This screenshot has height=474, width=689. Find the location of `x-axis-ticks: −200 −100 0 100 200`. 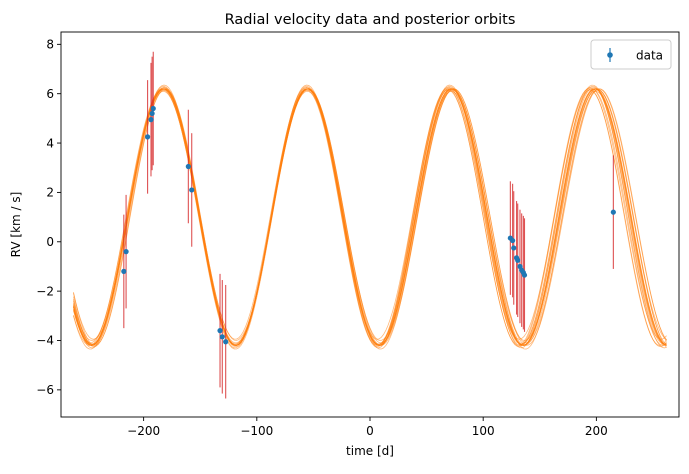

x-axis-ticks: −200 −100 0 100 200 is located at coordinates (367, 427).